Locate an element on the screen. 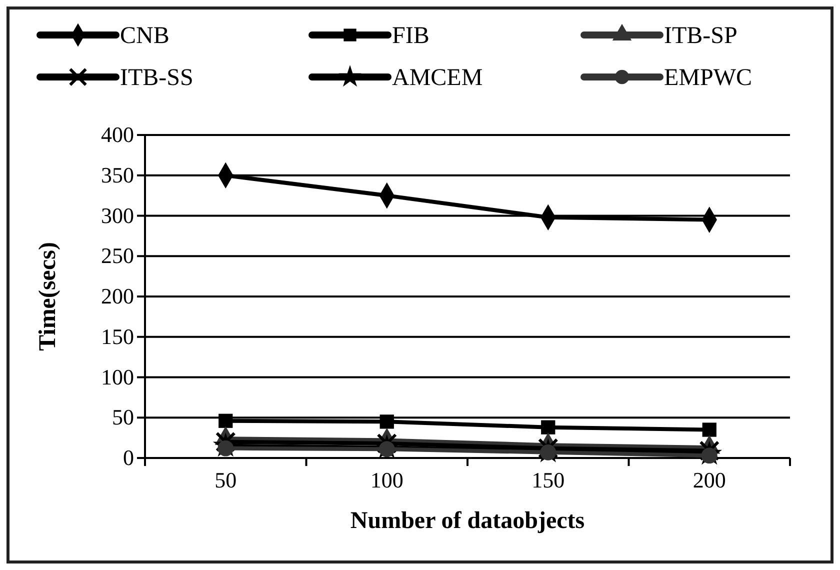  y-tick-label: 250 is located at coordinates (117, 255).